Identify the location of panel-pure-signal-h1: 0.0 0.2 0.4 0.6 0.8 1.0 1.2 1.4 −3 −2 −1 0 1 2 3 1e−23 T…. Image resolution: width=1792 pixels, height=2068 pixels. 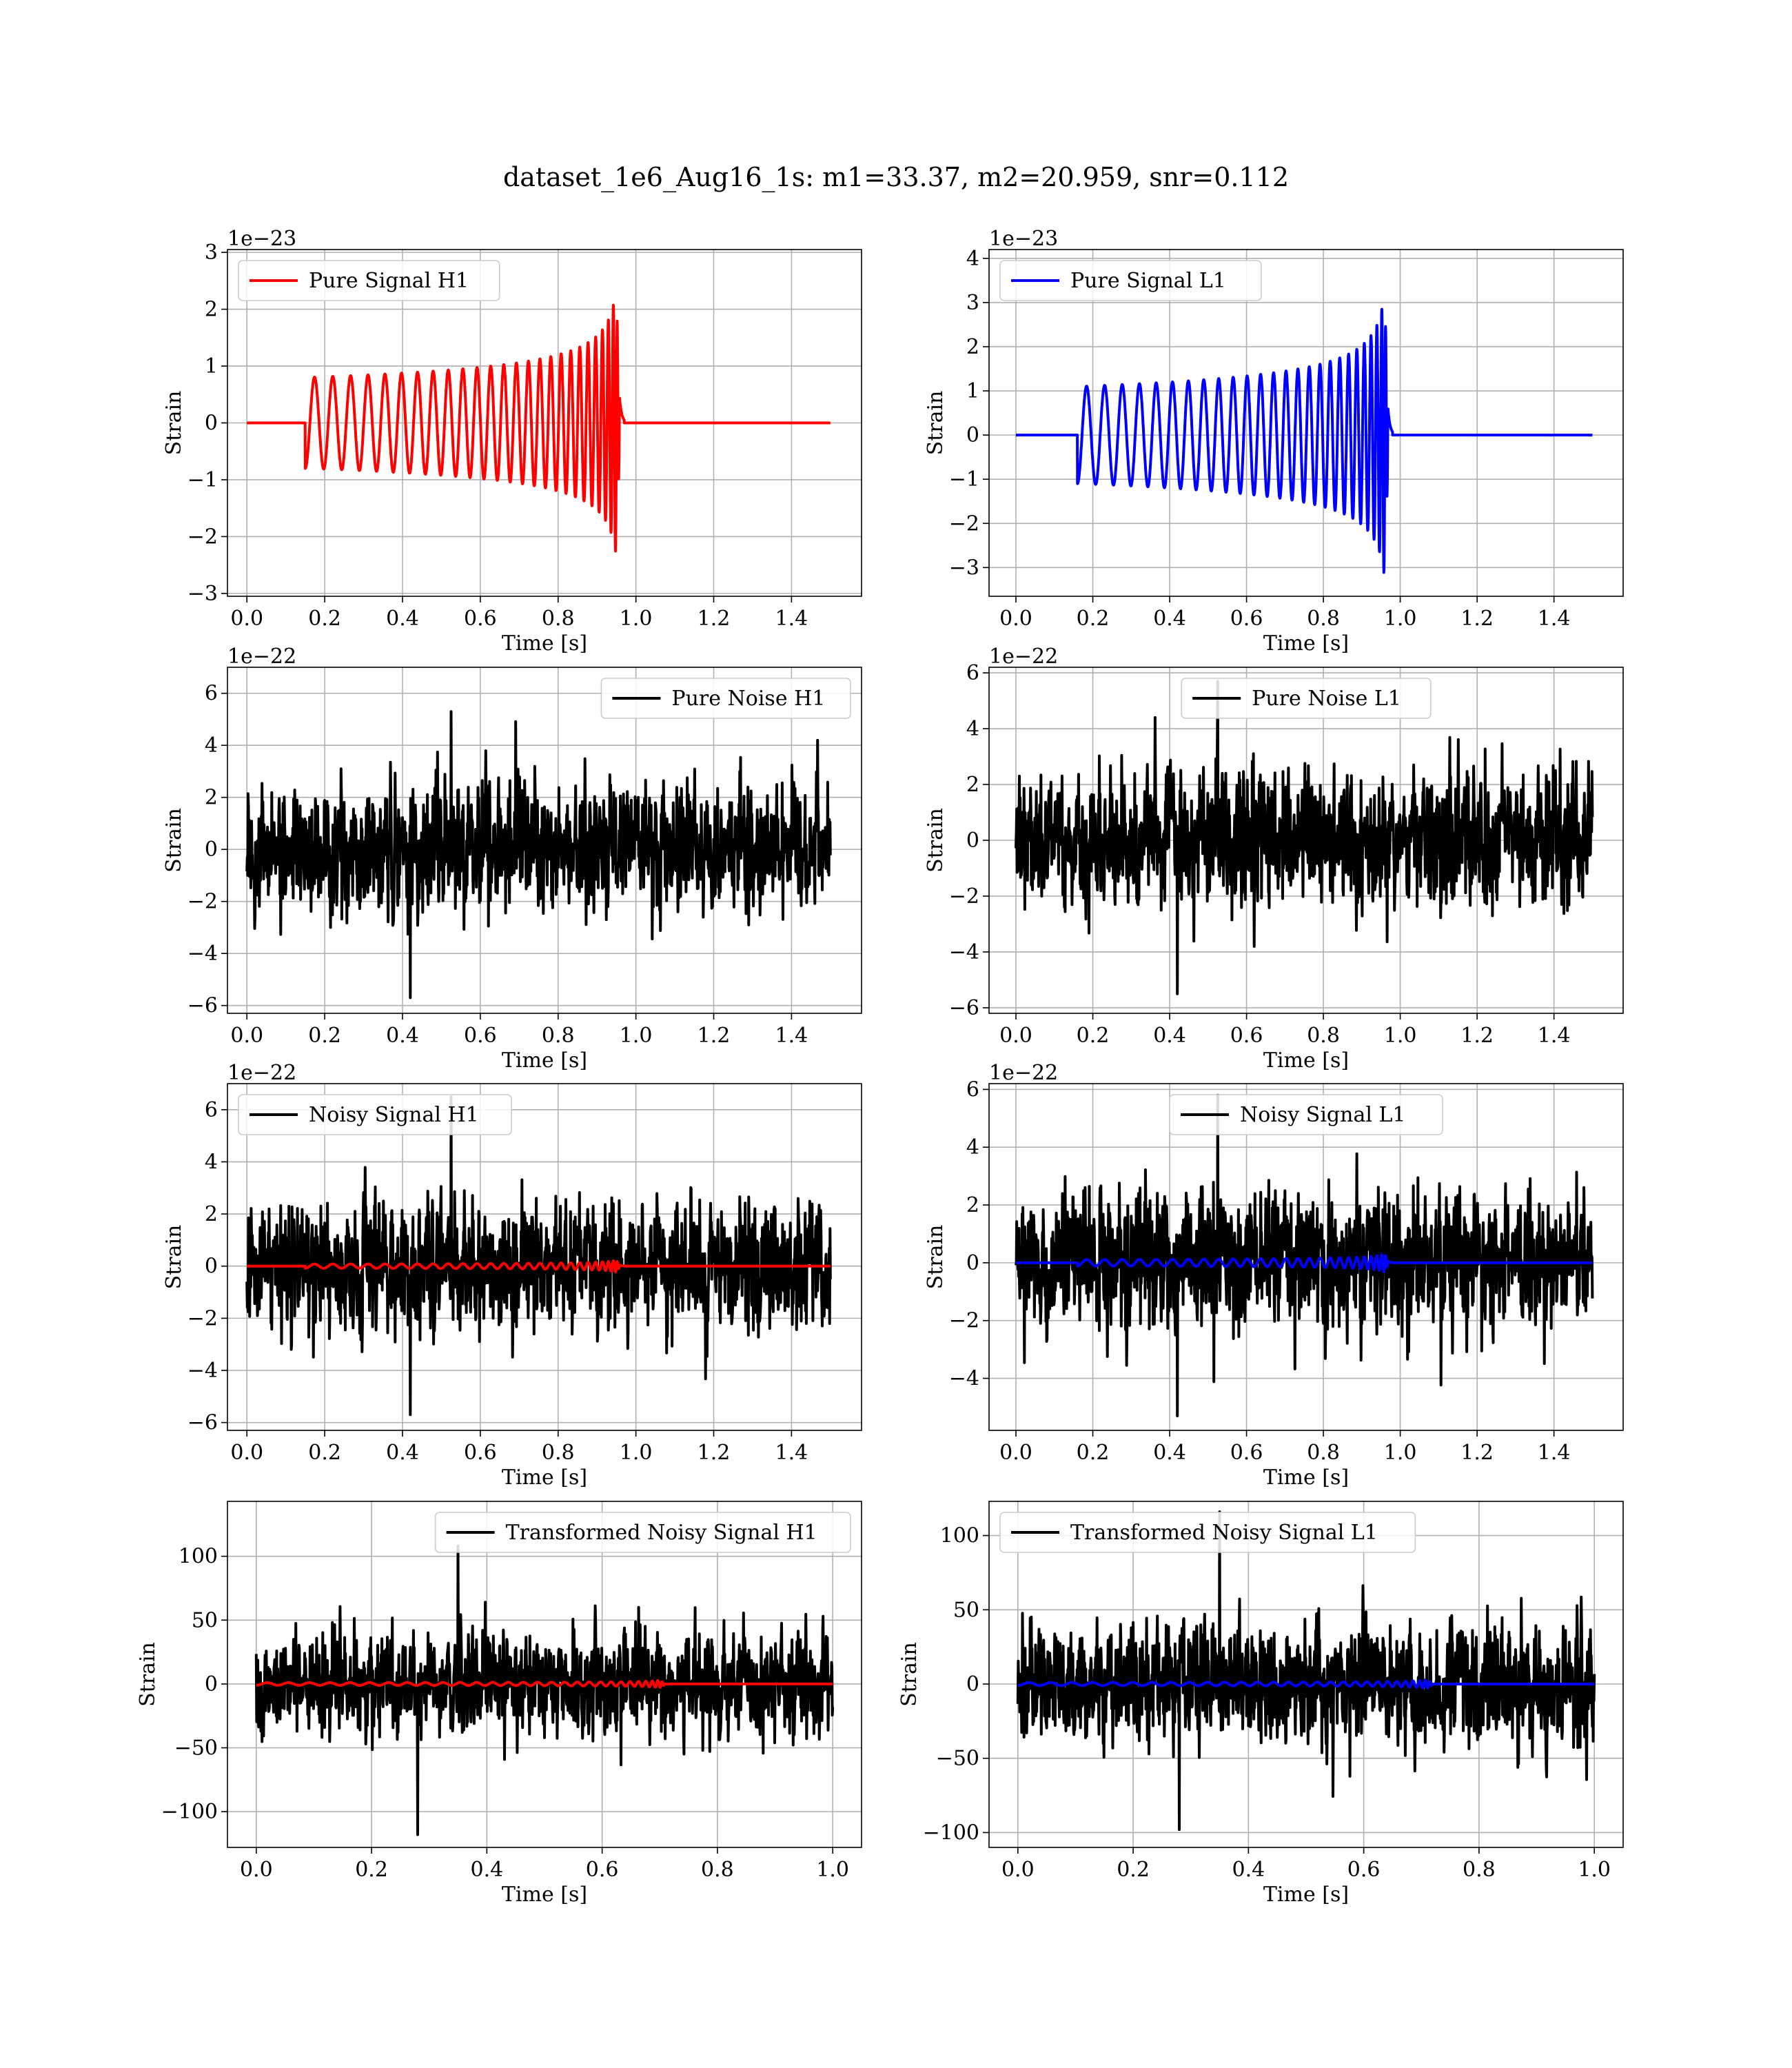
(512, 441).